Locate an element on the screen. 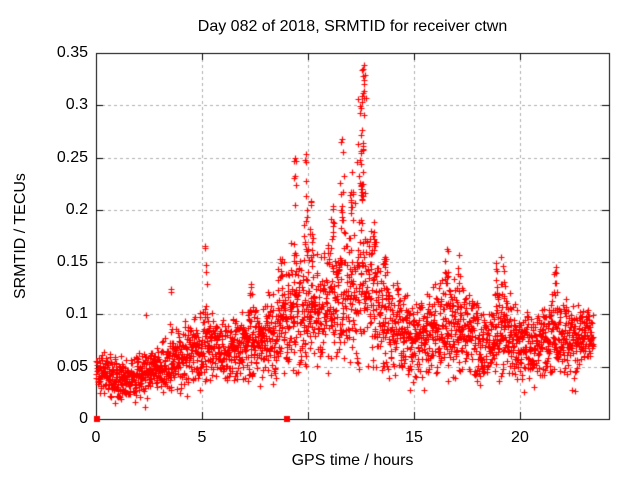 This screenshot has width=640, height=480. x-tick-label: 15 is located at coordinates (414, 437).